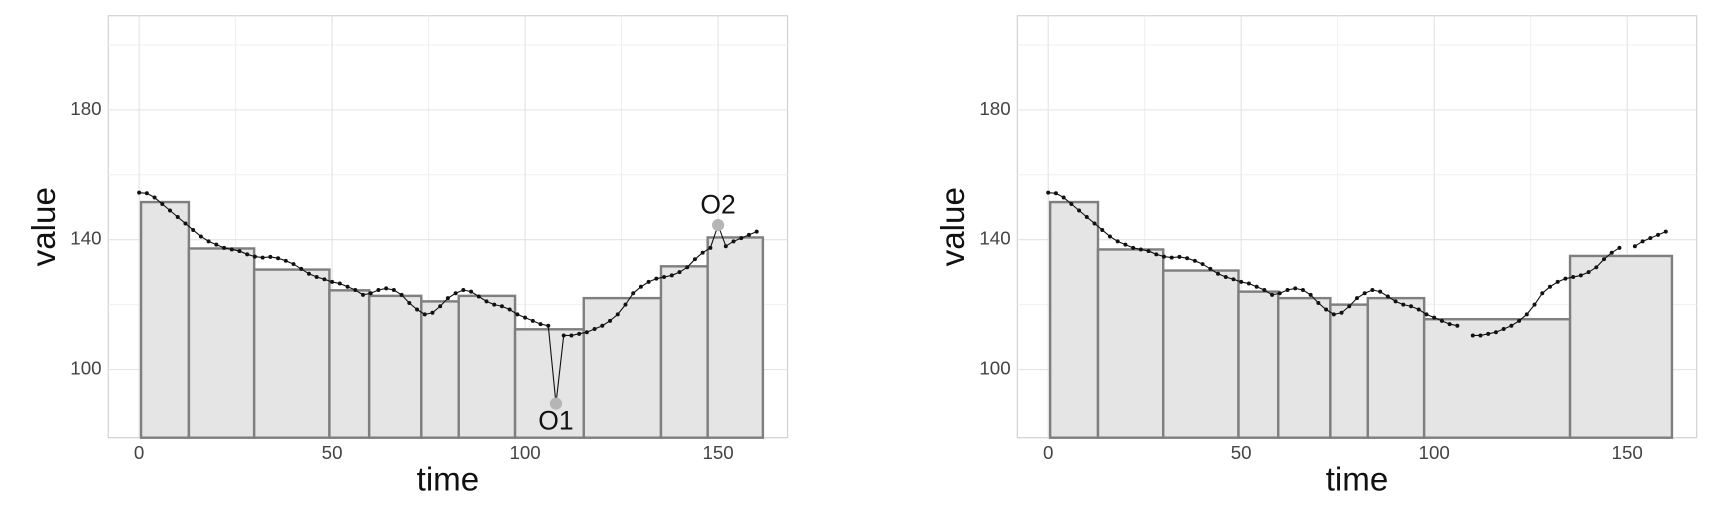 The width and height of the screenshot is (1732, 512). I want to click on x-axis-title: time, so click(1357, 480).